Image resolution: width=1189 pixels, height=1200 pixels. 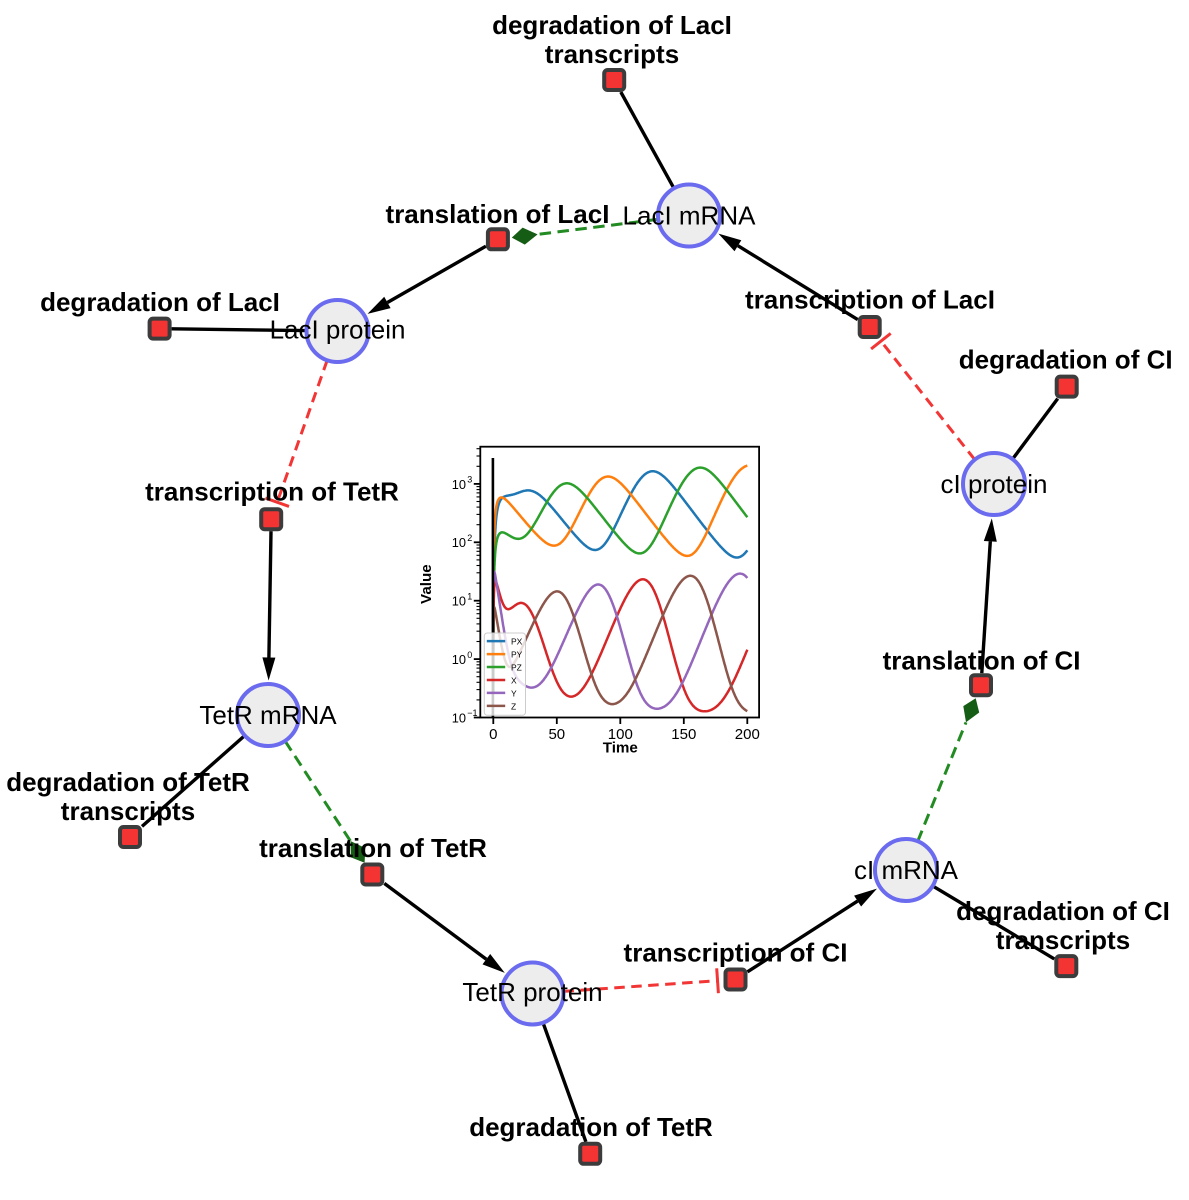 I want to click on svg-text: Value, so click(x=426, y=584).